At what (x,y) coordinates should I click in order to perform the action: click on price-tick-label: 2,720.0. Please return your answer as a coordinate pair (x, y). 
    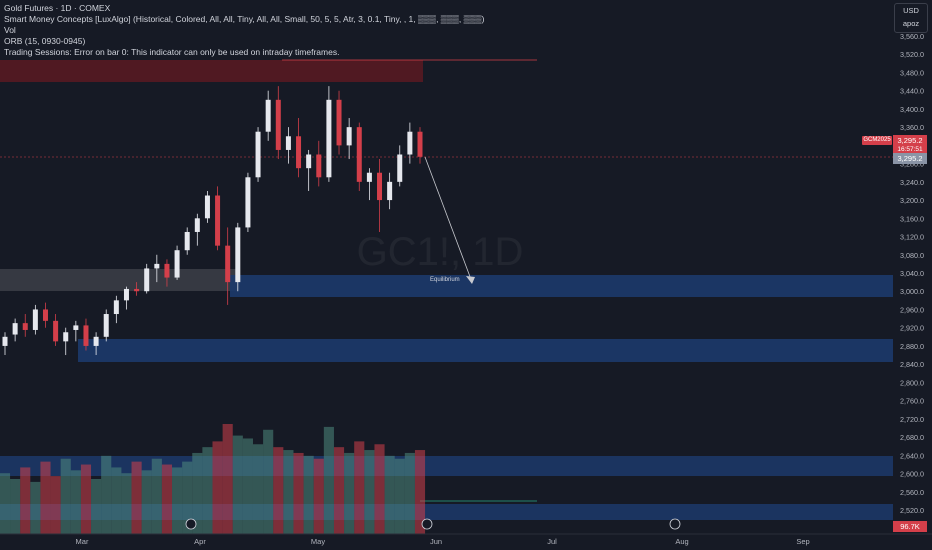
    Looking at the image, I should click on (912, 419).